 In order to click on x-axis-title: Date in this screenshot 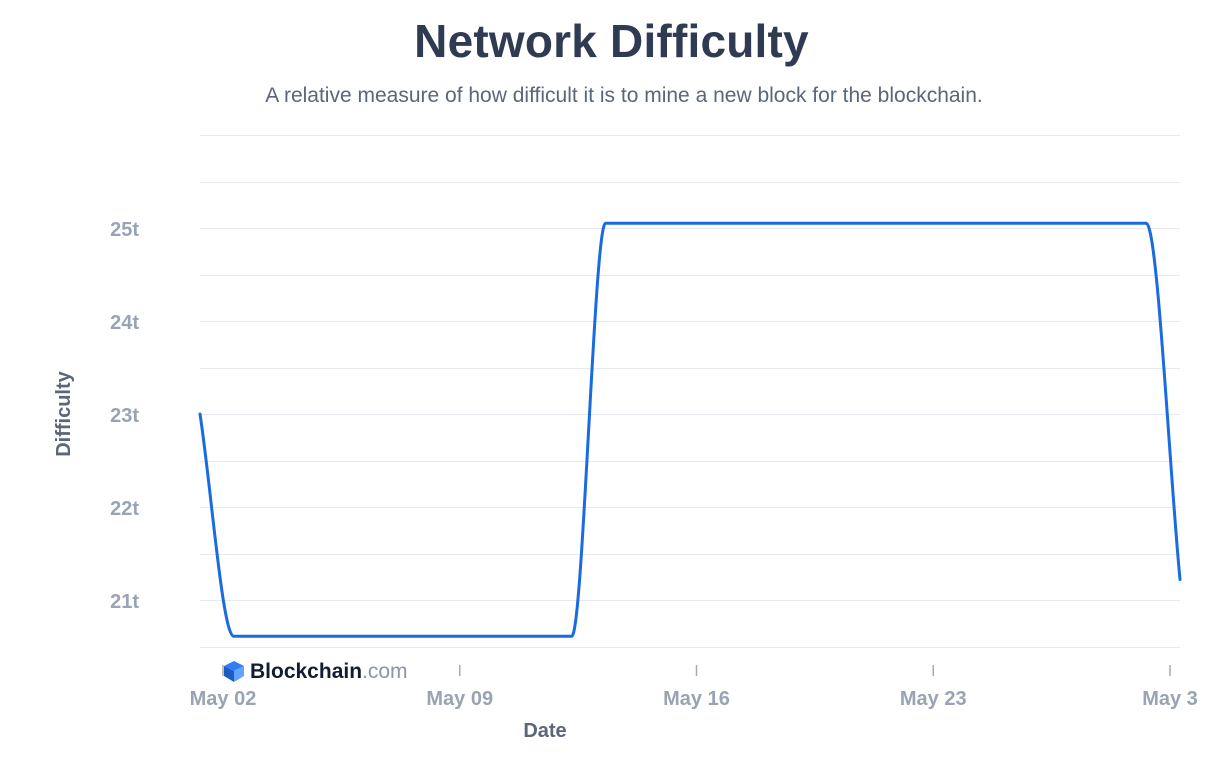, I will do `click(544, 731)`.